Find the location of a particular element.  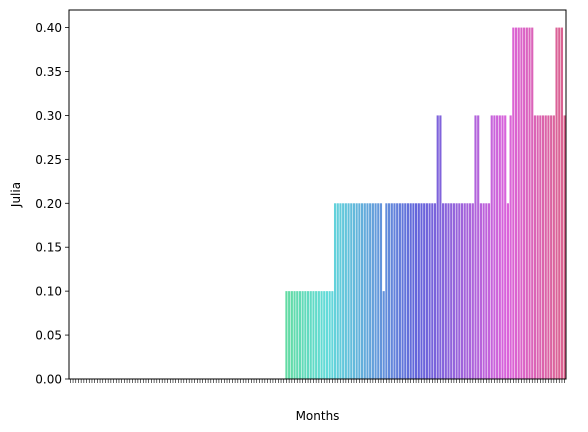

y-tick-label: 0.25 is located at coordinates (48, 160).